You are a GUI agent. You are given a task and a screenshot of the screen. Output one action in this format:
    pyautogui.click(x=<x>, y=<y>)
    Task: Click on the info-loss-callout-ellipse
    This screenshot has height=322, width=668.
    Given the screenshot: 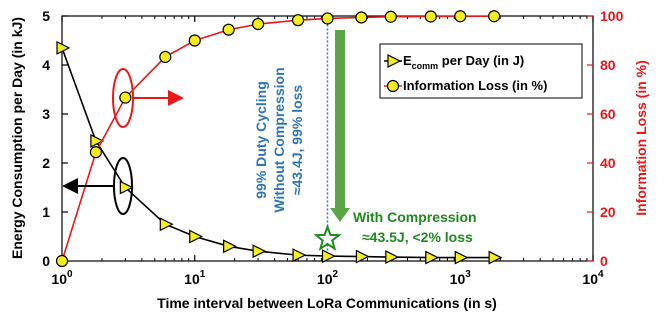 What is the action you would take?
    pyautogui.click(x=123, y=98)
    